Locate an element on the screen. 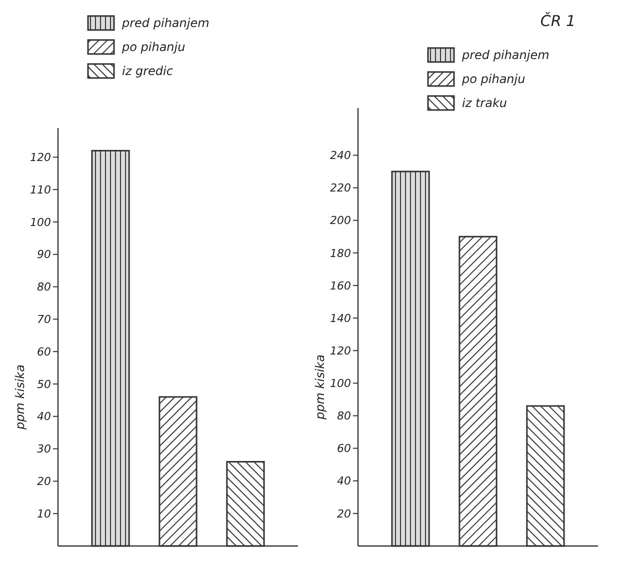 The image size is (621, 566). y-tick-label: 110 is located at coordinates (40, 189).